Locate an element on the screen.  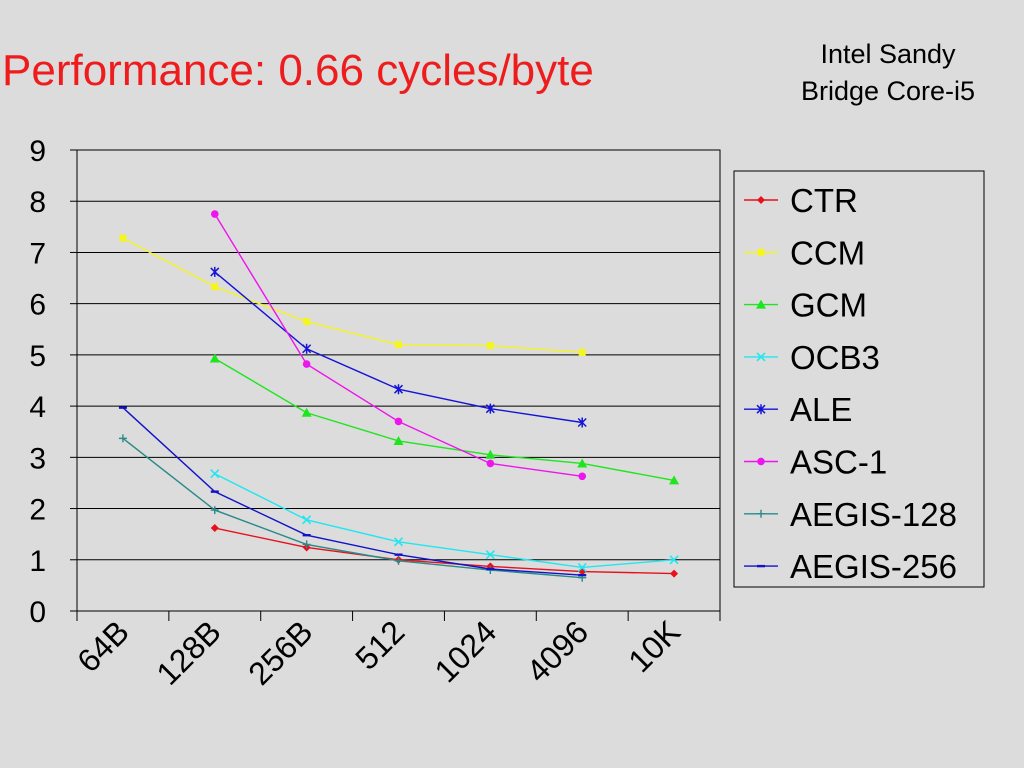
legend-label-ale: ALE is located at coordinates (821, 409).